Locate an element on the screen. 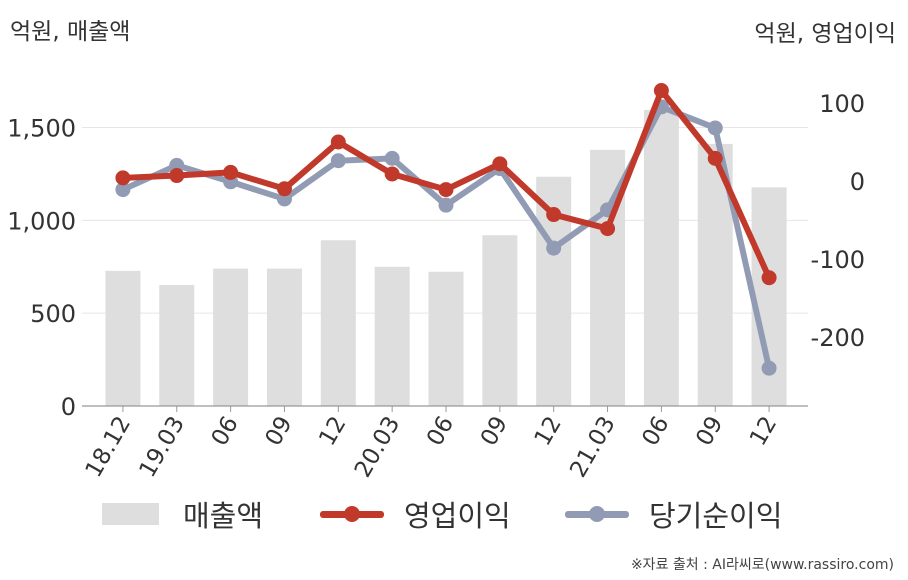 This screenshot has height=580, width=908. legend-bar-swatch is located at coordinates (130, 514).